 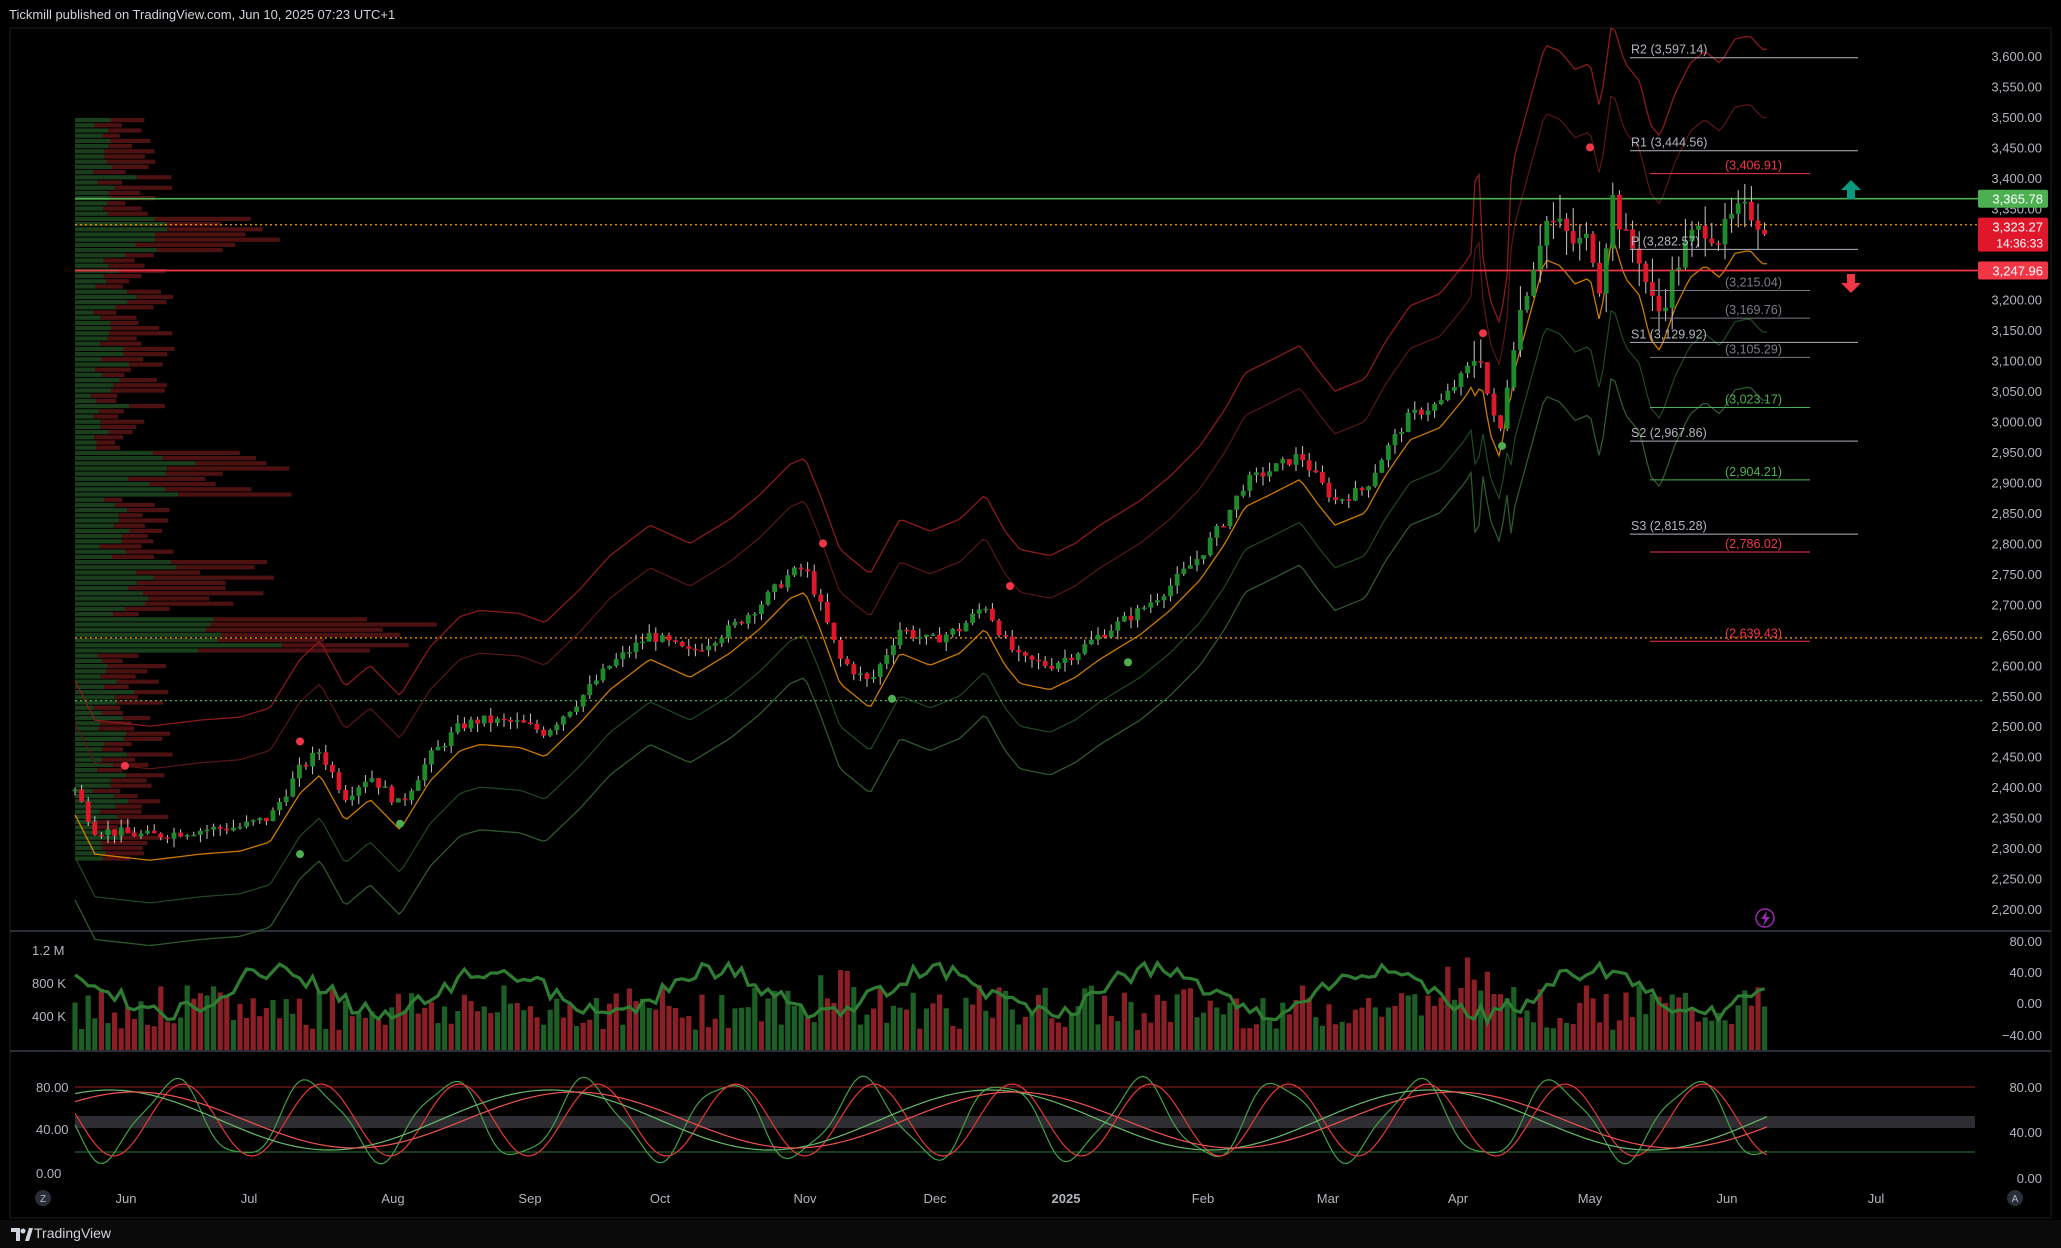 I want to click on support-price-badge: 3,247.96, so click(x=2017, y=270).